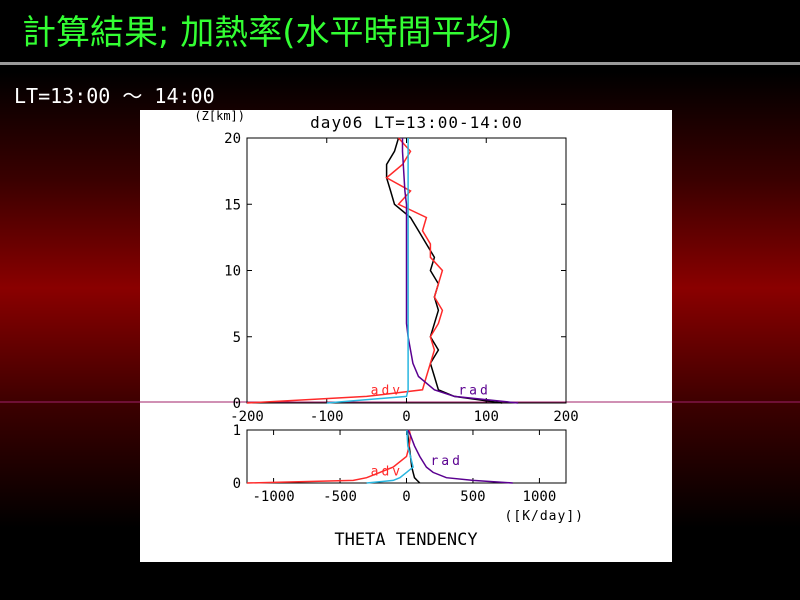 The width and height of the screenshot is (800, 600). I want to click on footer-label: THETA TENDENCY, so click(405, 540).